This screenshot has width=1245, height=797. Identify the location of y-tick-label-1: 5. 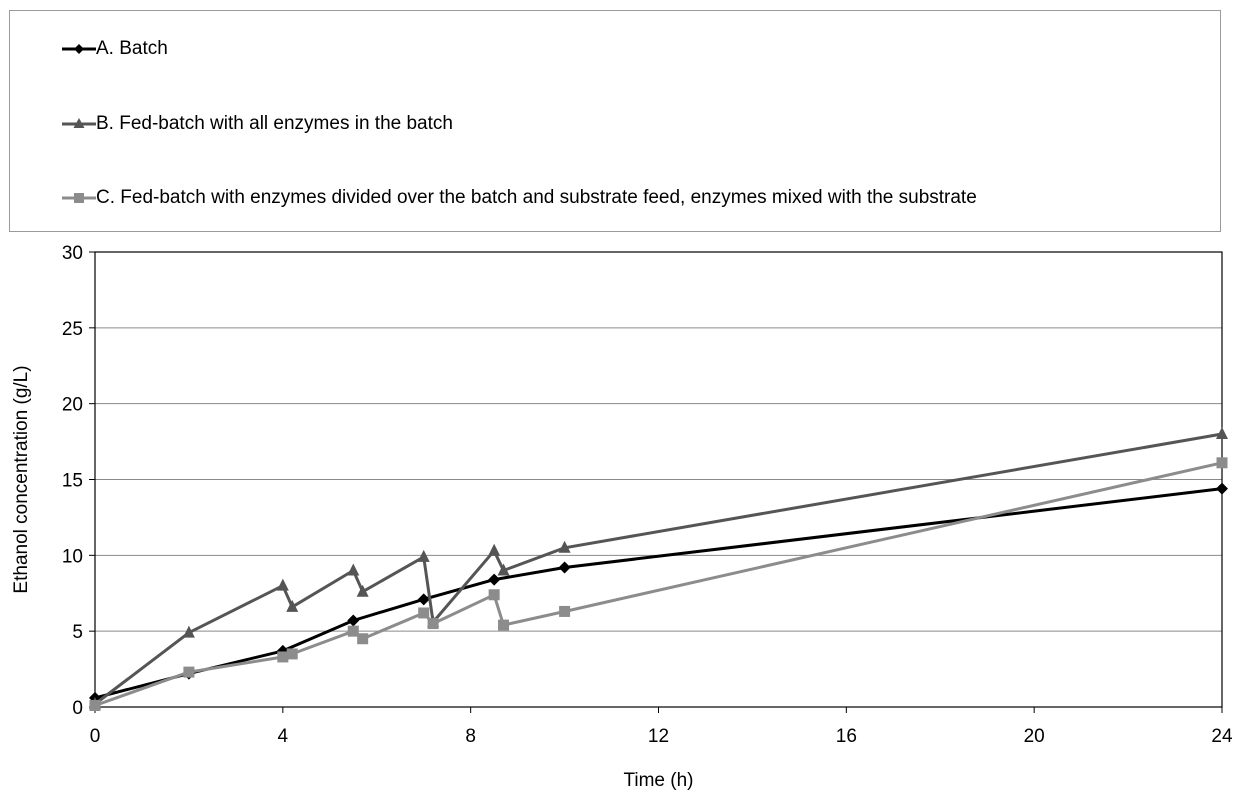
(77, 632).